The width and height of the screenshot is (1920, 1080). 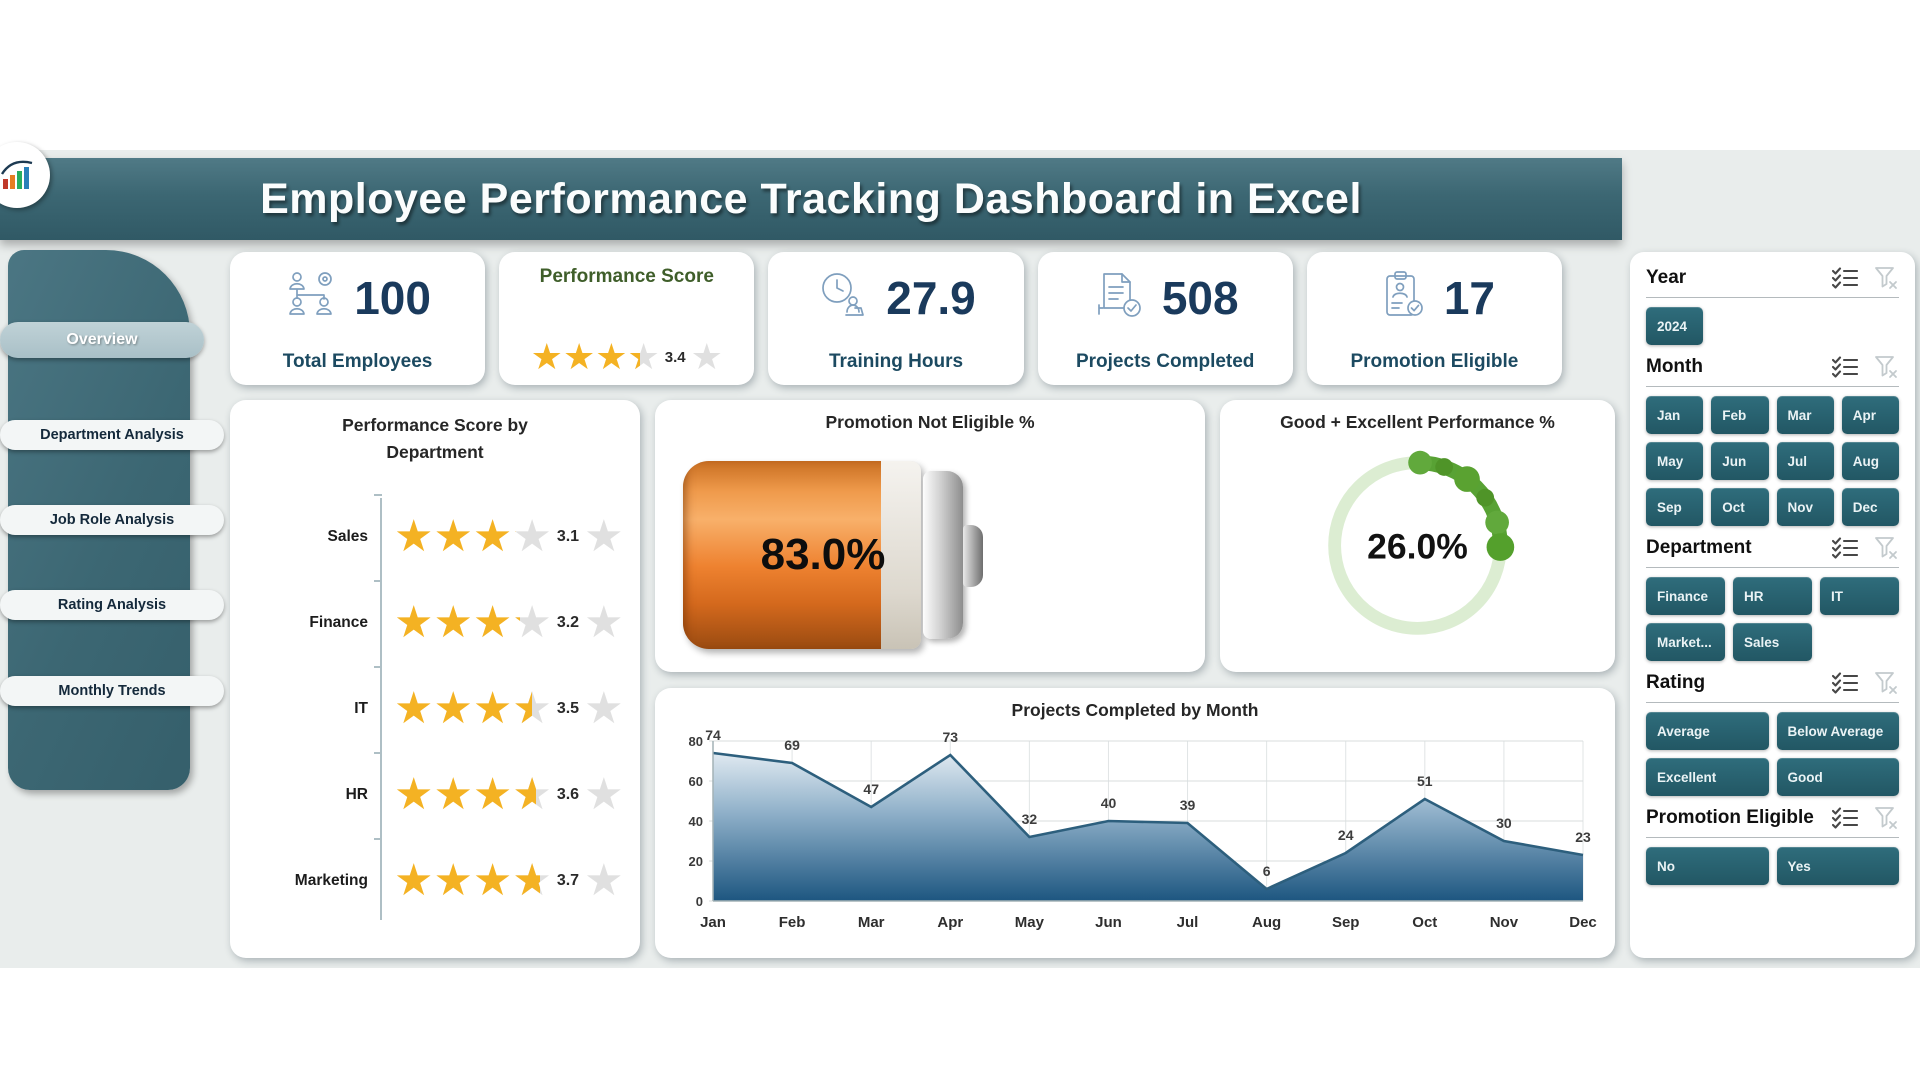 I want to click on star-rating: ★★★★★3.1★, so click(x=505, y=537).